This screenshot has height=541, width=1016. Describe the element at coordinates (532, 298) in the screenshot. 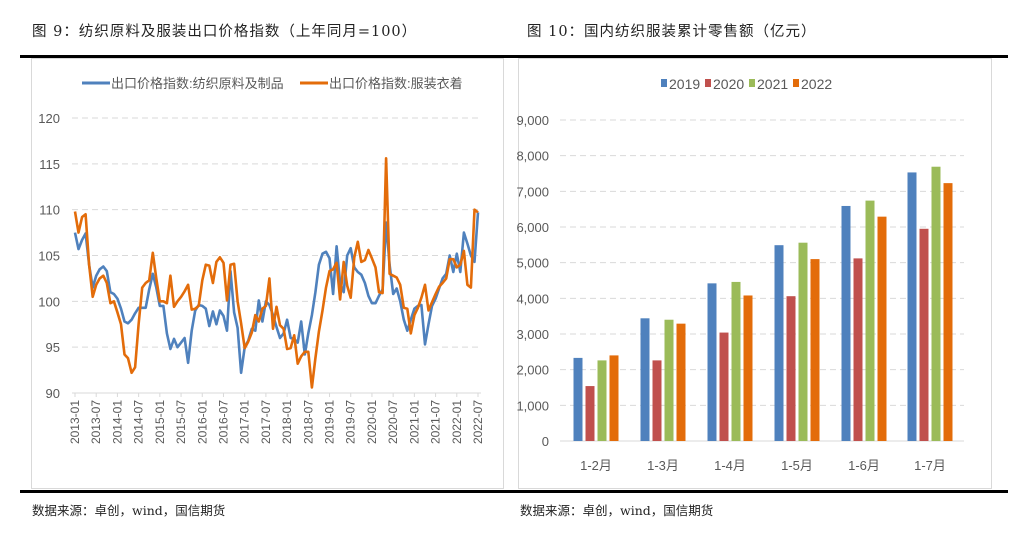

I see `y-tick-label: 4,000` at that location.